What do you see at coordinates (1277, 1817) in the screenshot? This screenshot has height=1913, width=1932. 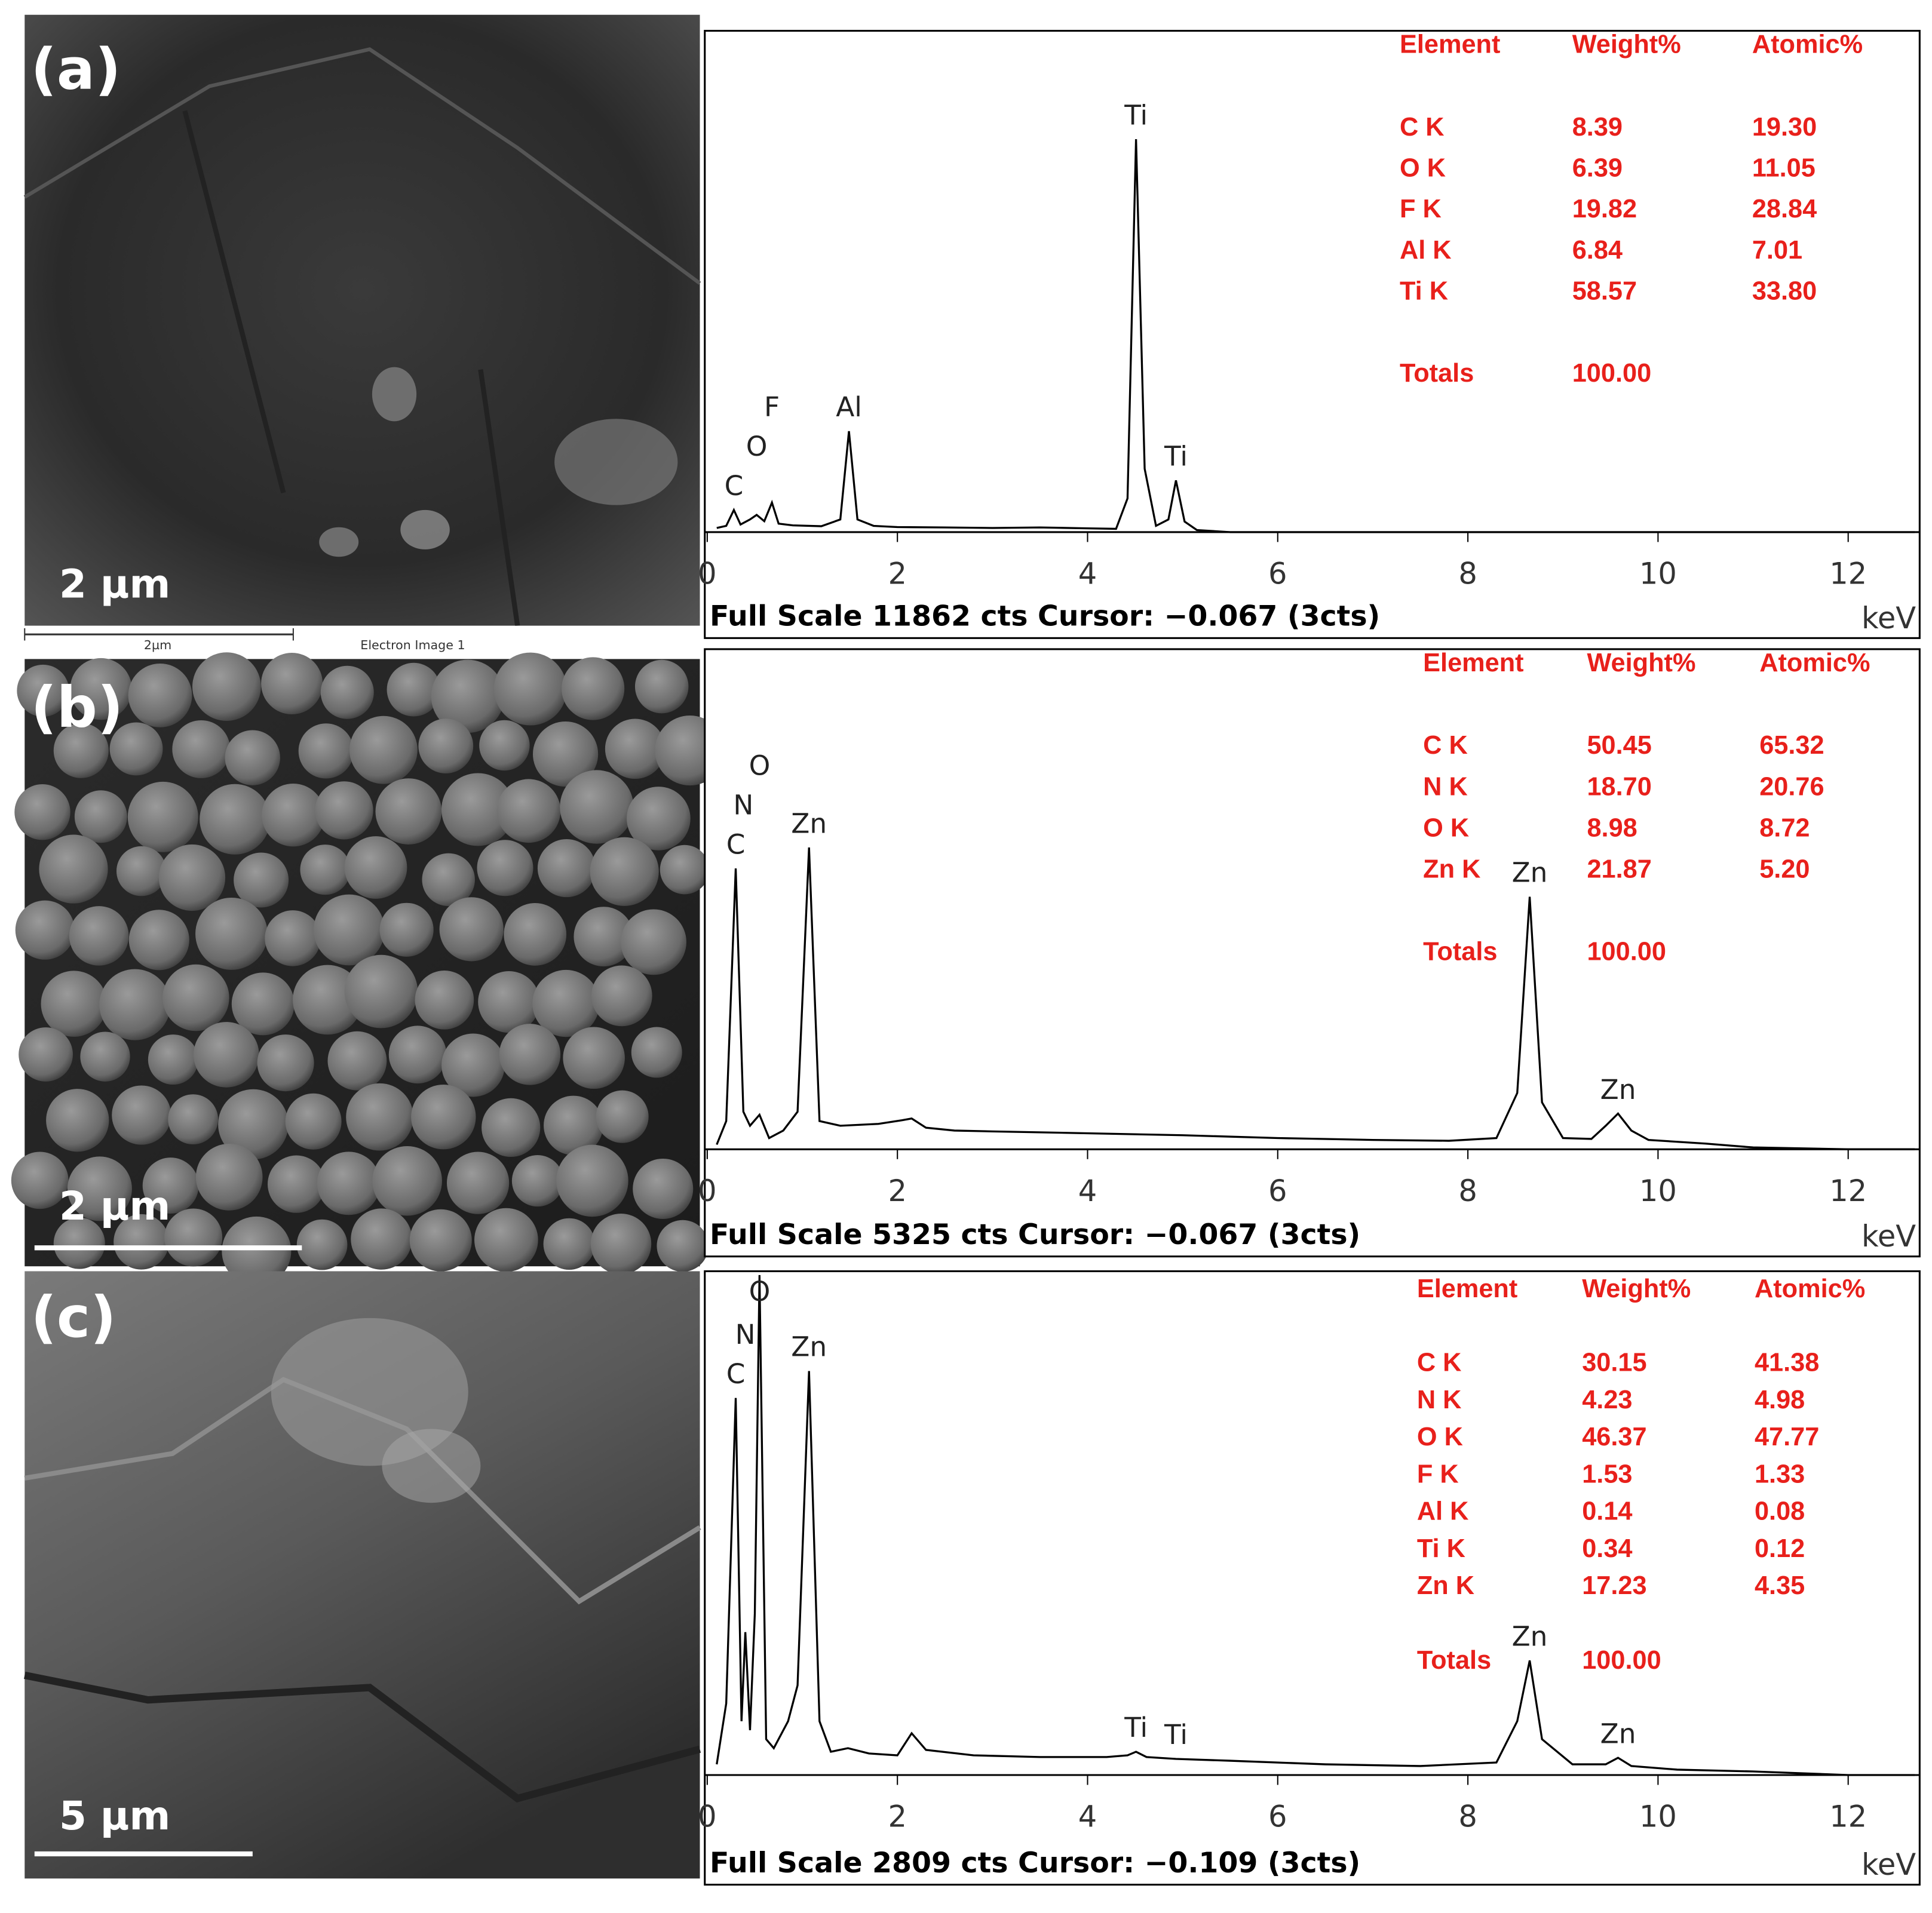 I see `x-tick-label: 6` at bounding box center [1277, 1817].